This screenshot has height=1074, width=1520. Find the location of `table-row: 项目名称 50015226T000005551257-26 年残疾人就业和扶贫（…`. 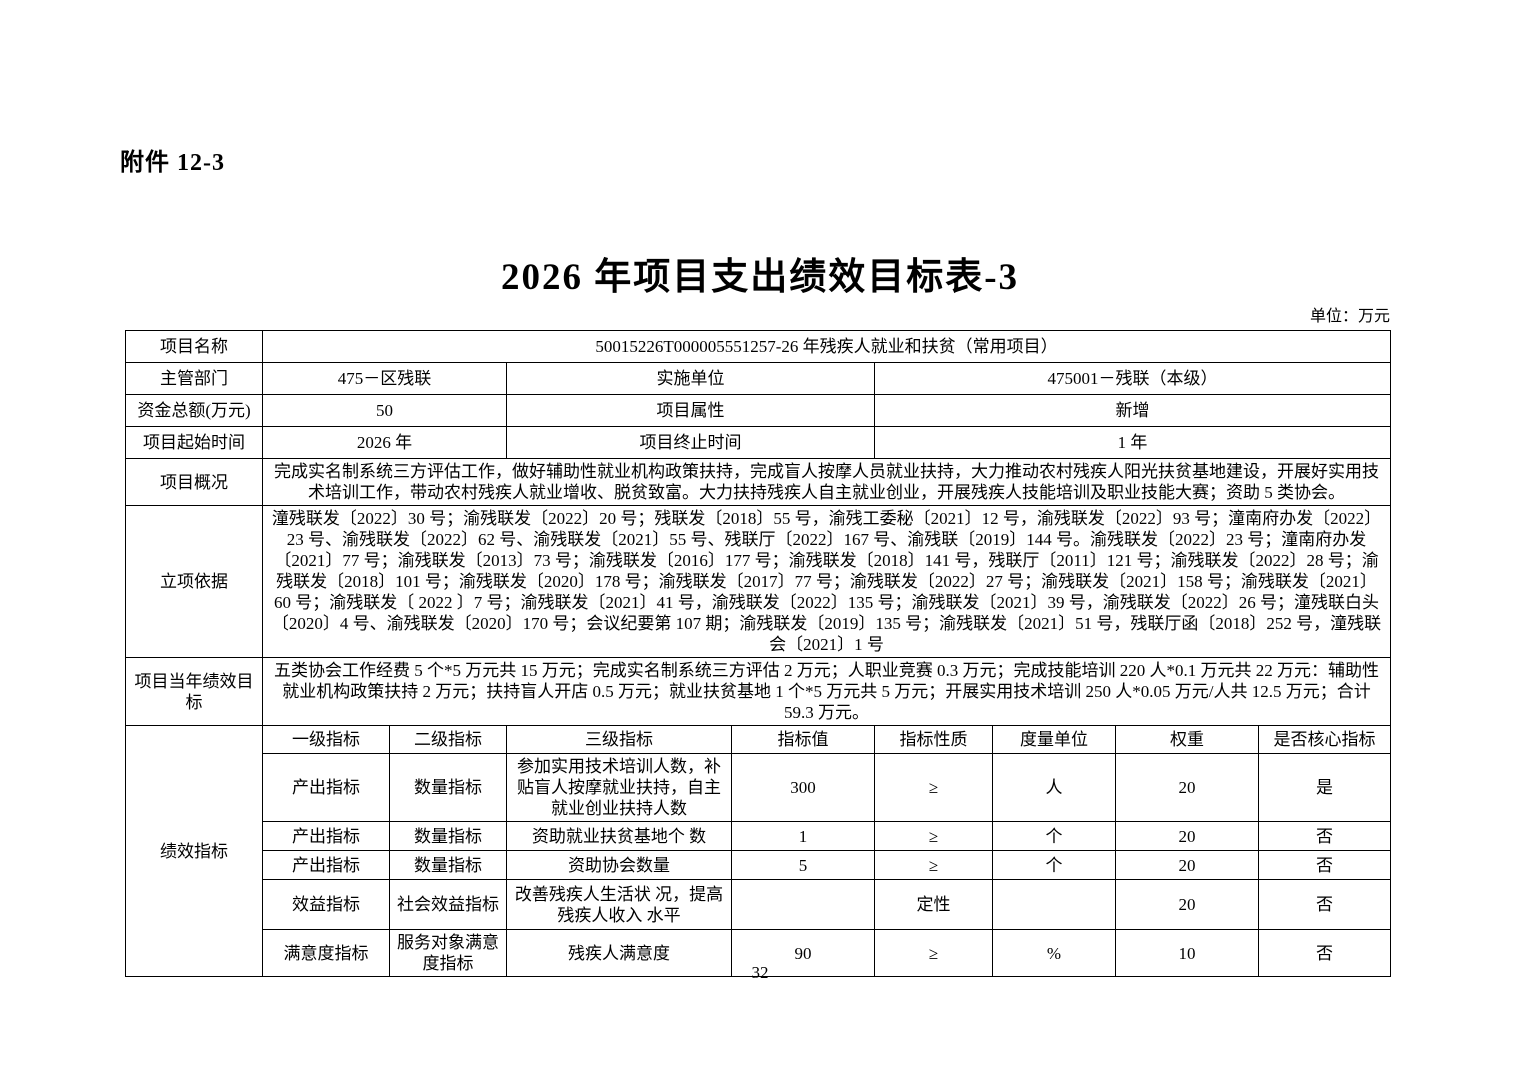

table-row: 项目名称 50015226T000005551257-26 年残疾人就业和扶贫（… is located at coordinates (758, 346).